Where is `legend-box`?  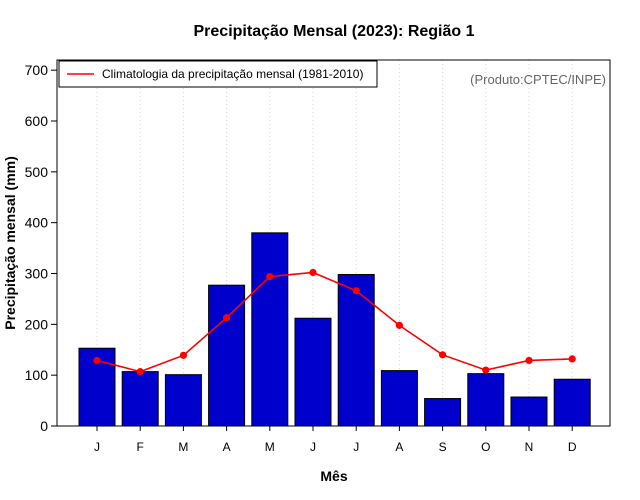
legend-box is located at coordinates (218, 74).